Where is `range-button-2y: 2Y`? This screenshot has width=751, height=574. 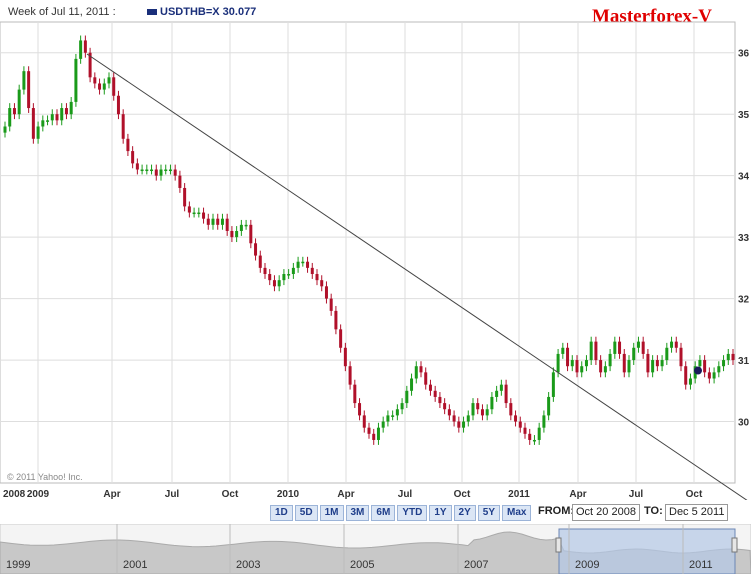
range-button-2y: 2Y is located at coordinates (464, 513).